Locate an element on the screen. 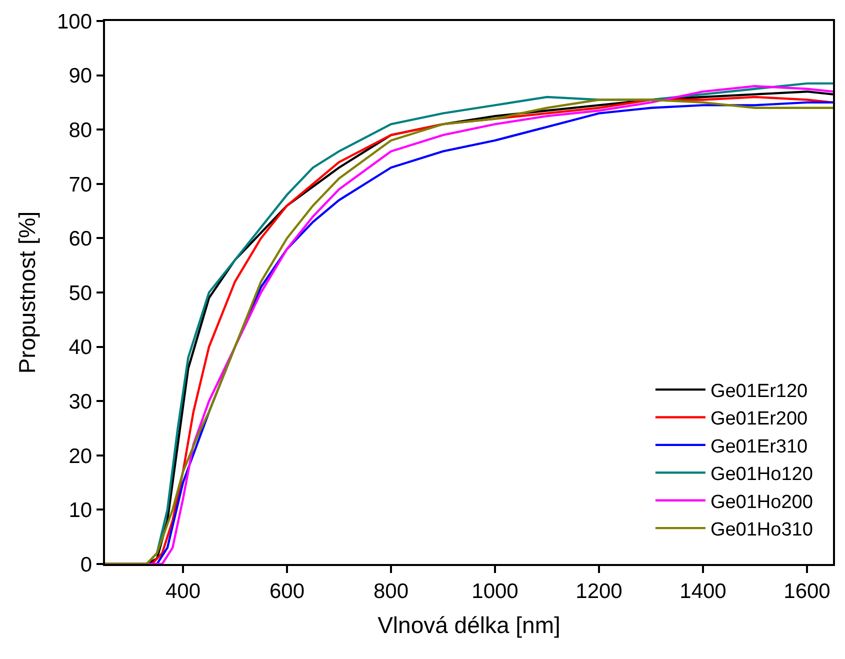 Image resolution: width=845 pixels, height=659 pixels. y-tick-label: 70 is located at coordinates (80, 184).